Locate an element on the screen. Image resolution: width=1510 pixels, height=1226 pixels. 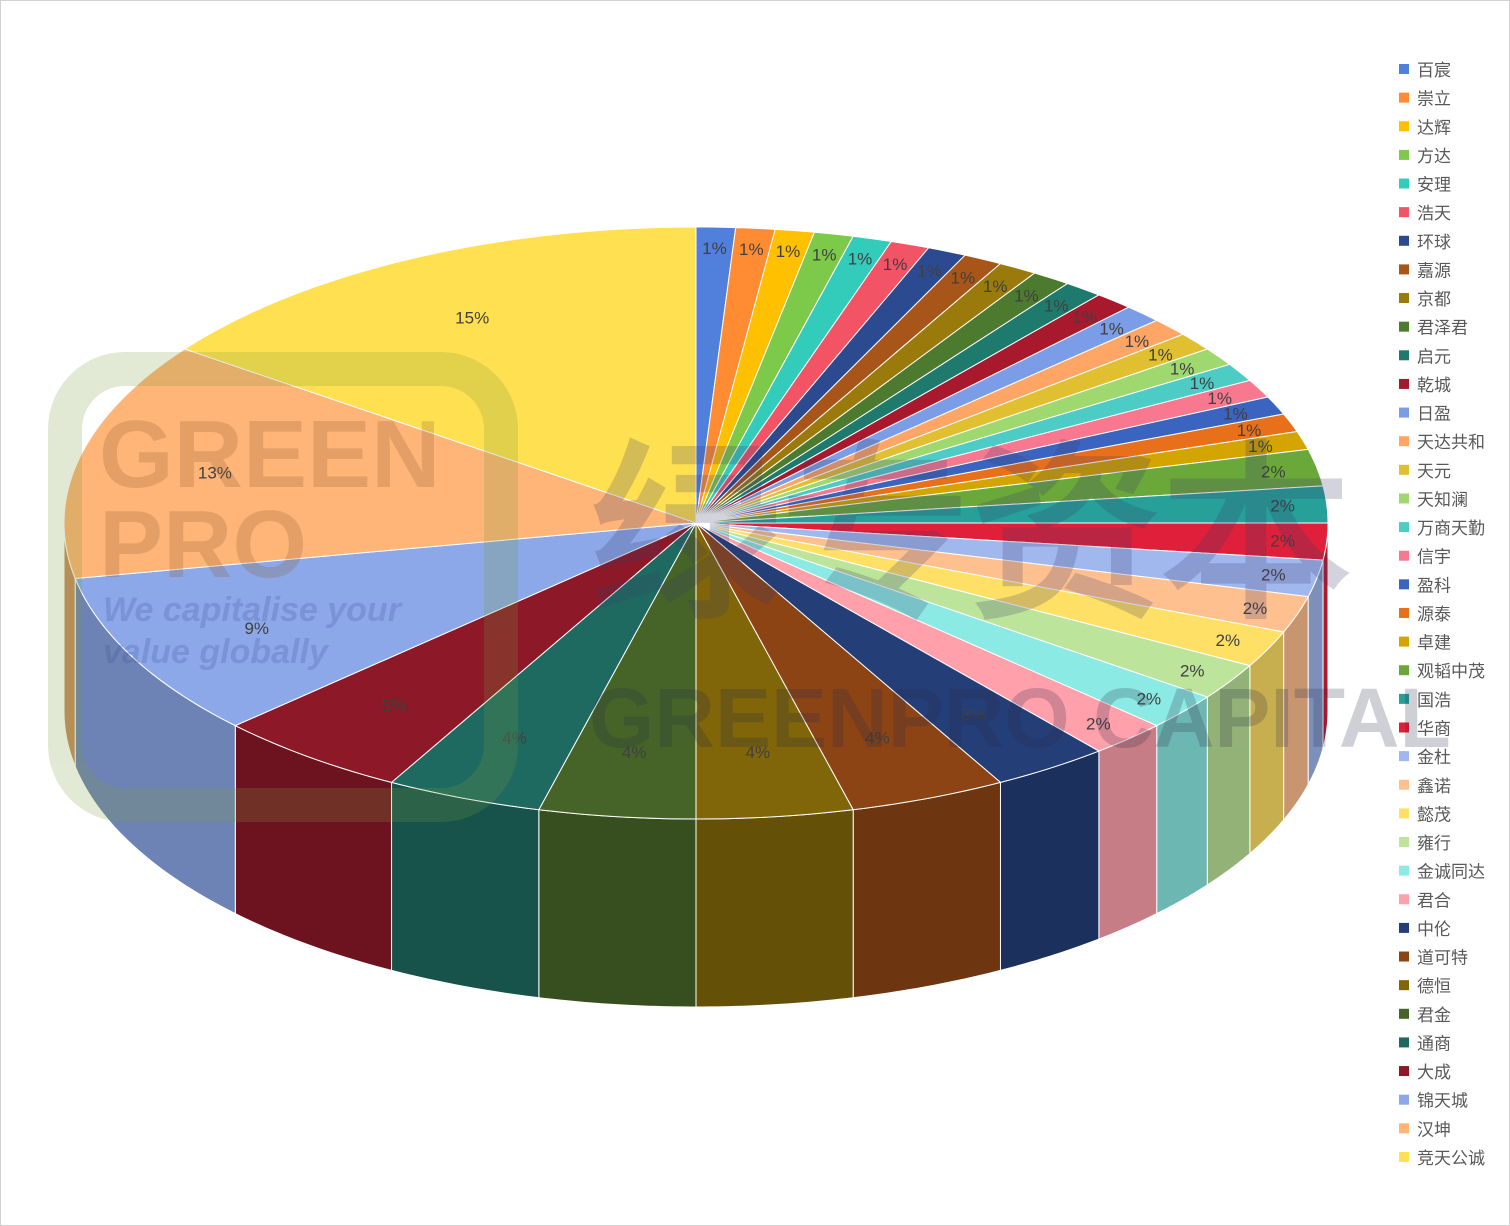
legend-item: 鑫诺 is located at coordinates (1434, 787).